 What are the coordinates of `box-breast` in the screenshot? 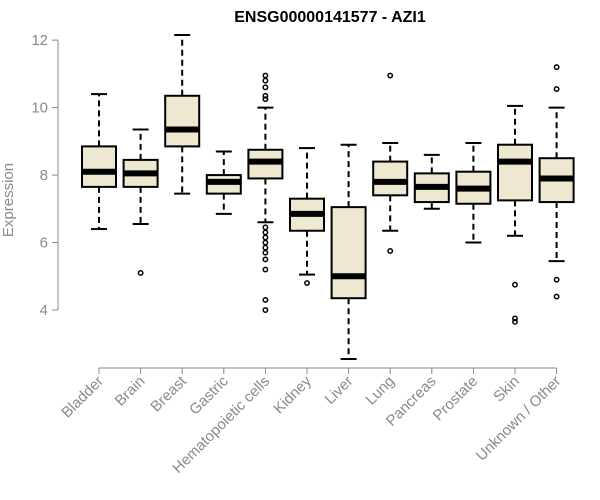 It's located at (182, 114).